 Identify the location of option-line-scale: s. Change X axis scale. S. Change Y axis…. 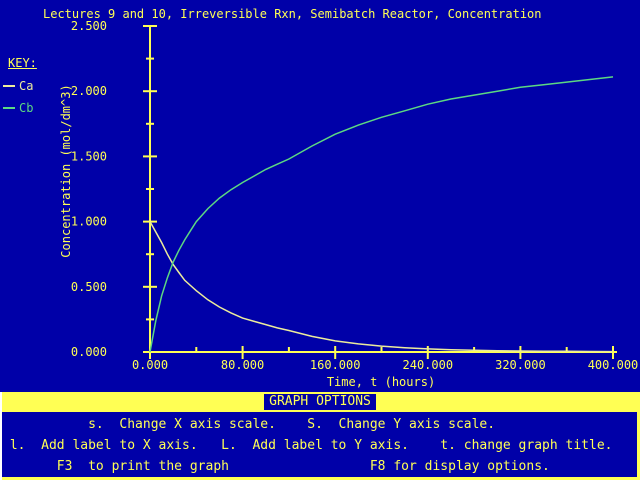
(249, 424).